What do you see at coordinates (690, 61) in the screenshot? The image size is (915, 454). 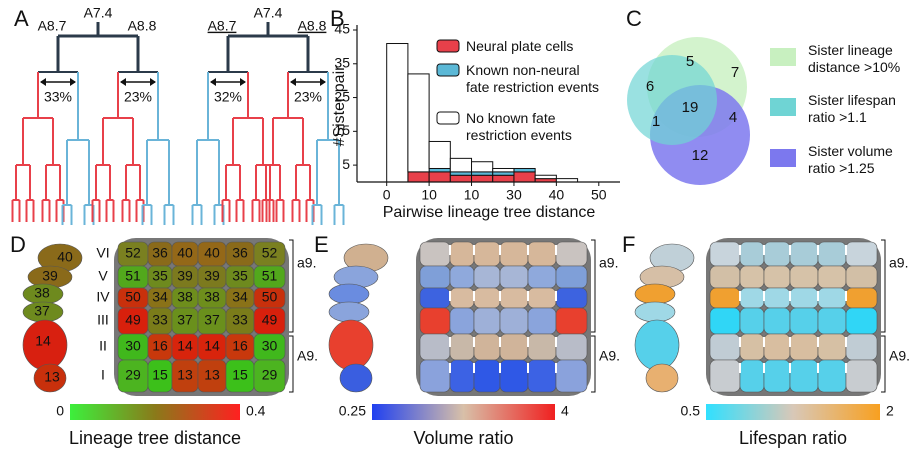 I see `venn-count: 5` at bounding box center [690, 61].